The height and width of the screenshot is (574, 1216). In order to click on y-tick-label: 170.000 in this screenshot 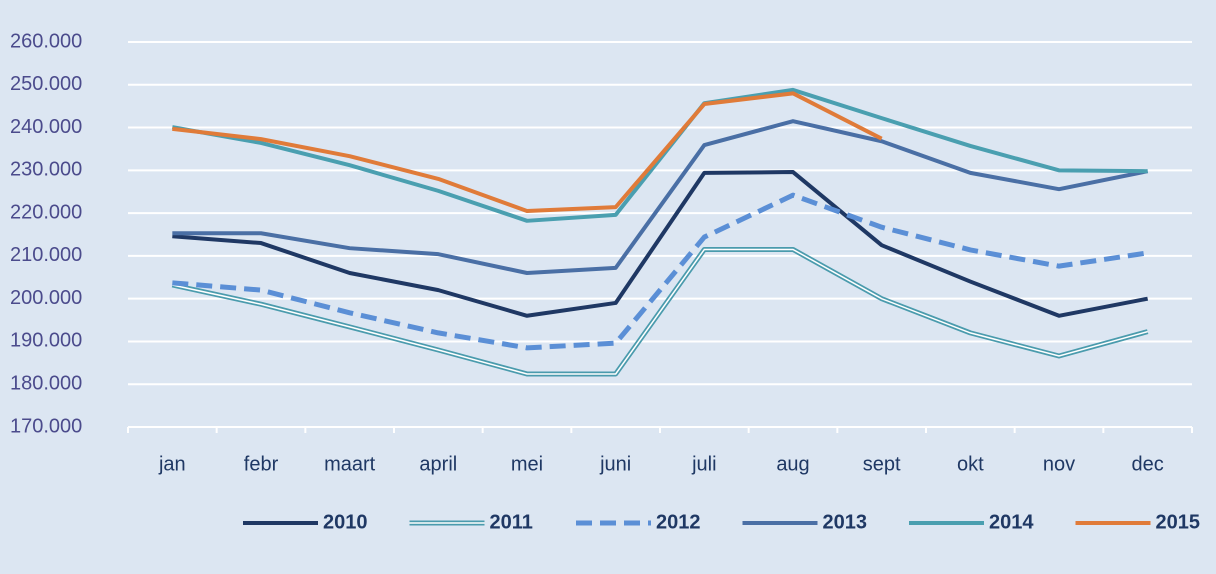, I will do `click(46, 426)`.